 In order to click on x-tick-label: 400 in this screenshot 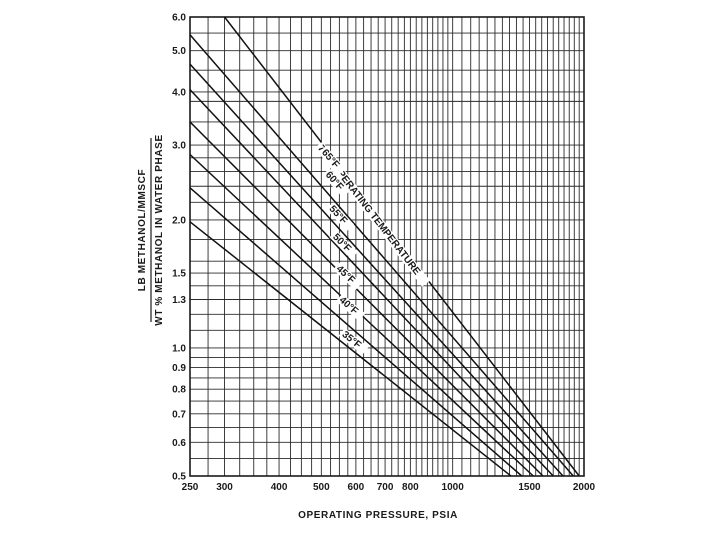, I will do `click(279, 487)`.